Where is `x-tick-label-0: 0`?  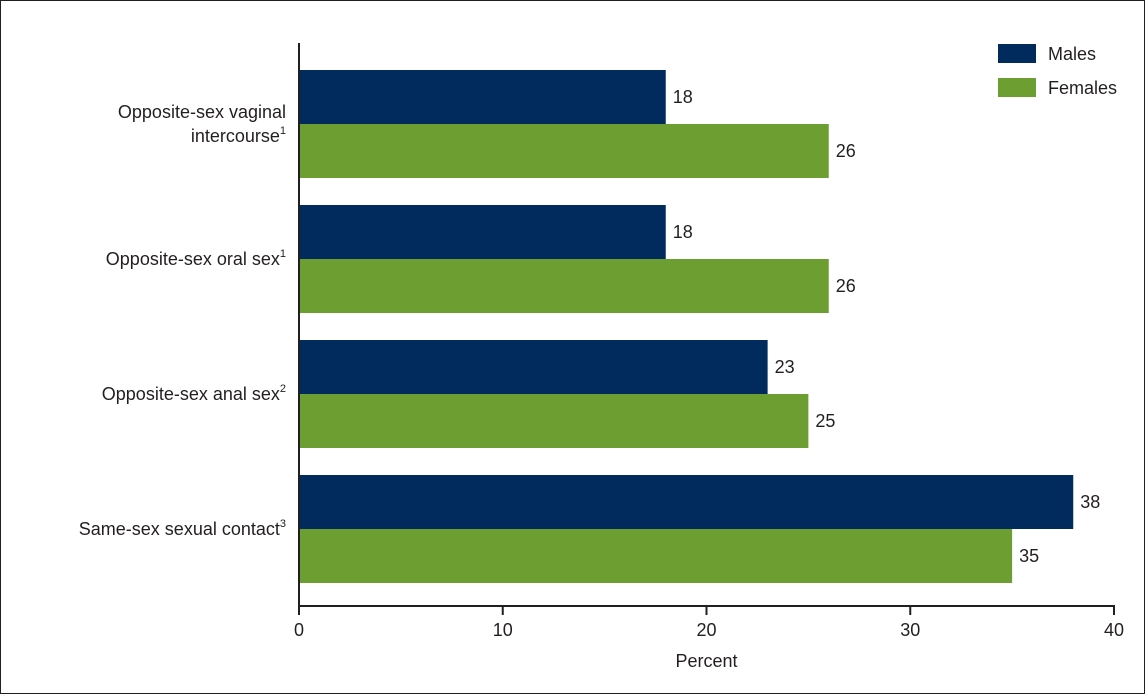 x-tick-label-0: 0 is located at coordinates (299, 630).